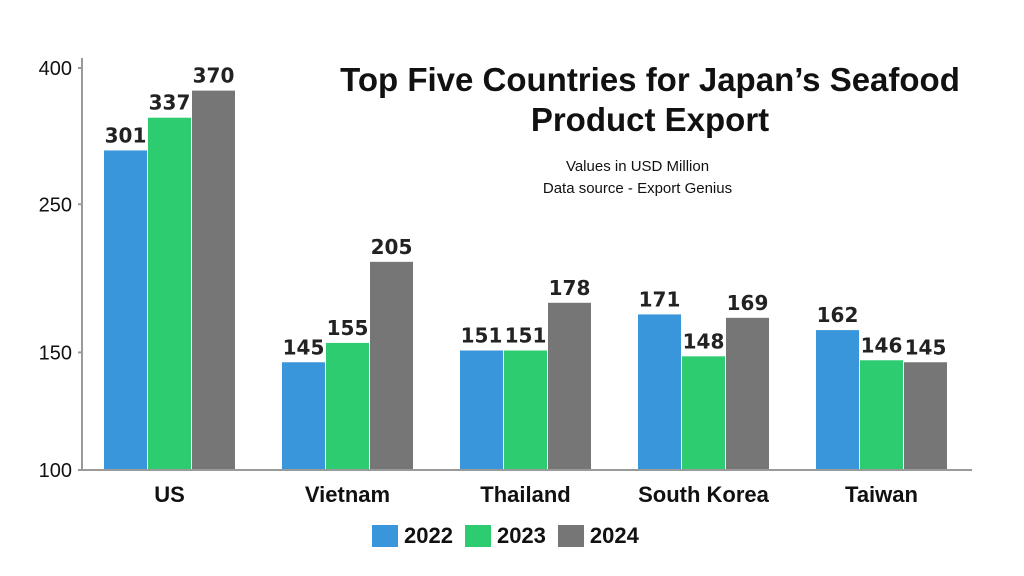 This screenshot has height=576, width=1024. Describe the element at coordinates (703, 413) in the screenshot. I see `bar-south-korea-2023` at that location.